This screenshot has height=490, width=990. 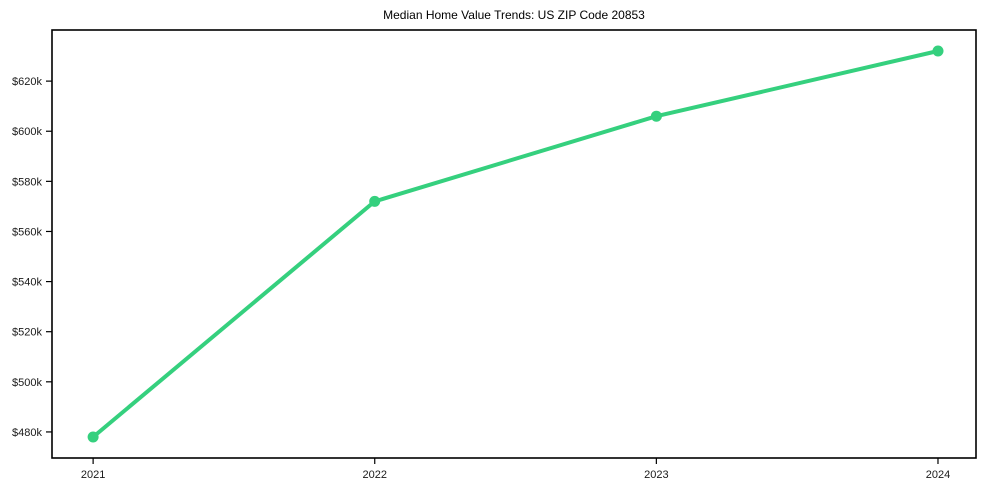 I want to click on x-tick-label: 2023, so click(x=656, y=475).